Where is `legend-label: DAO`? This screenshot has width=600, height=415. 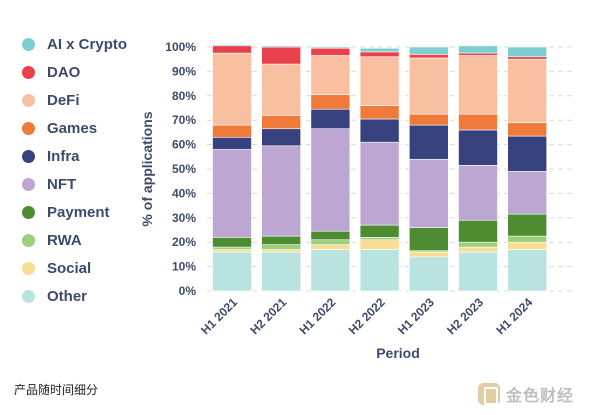 legend-label: DAO is located at coordinates (64, 72).